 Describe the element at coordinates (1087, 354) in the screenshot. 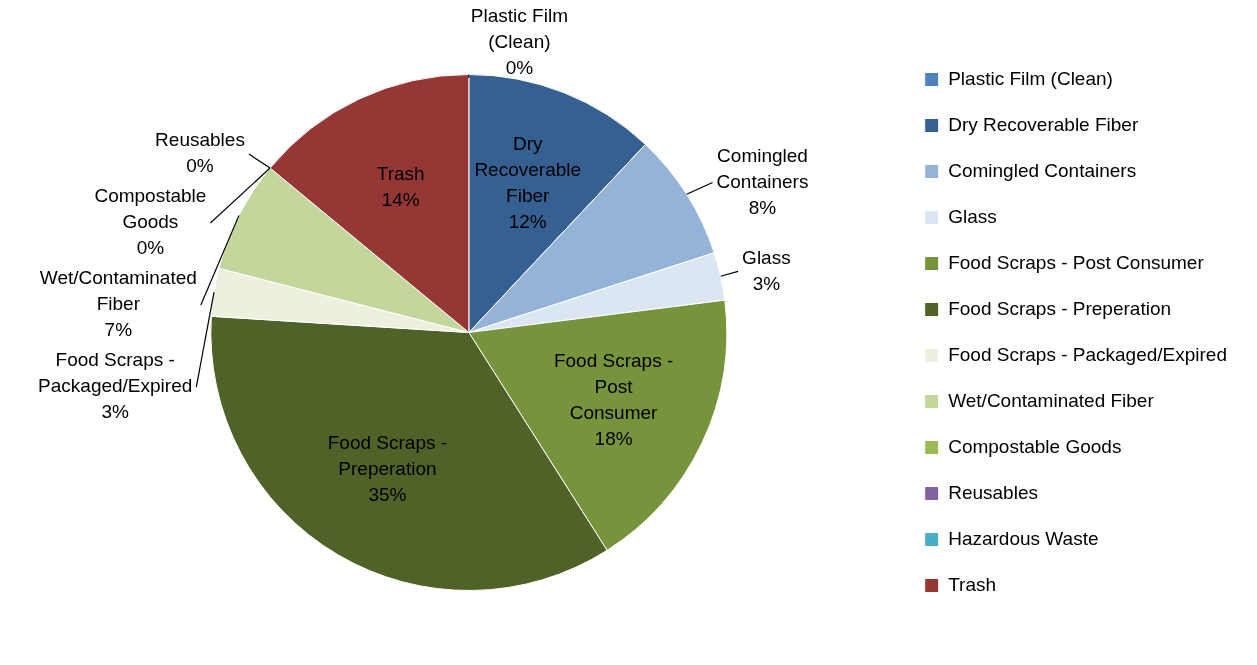

I see `legend-label: Food Scraps - Packaged/Expired` at that location.